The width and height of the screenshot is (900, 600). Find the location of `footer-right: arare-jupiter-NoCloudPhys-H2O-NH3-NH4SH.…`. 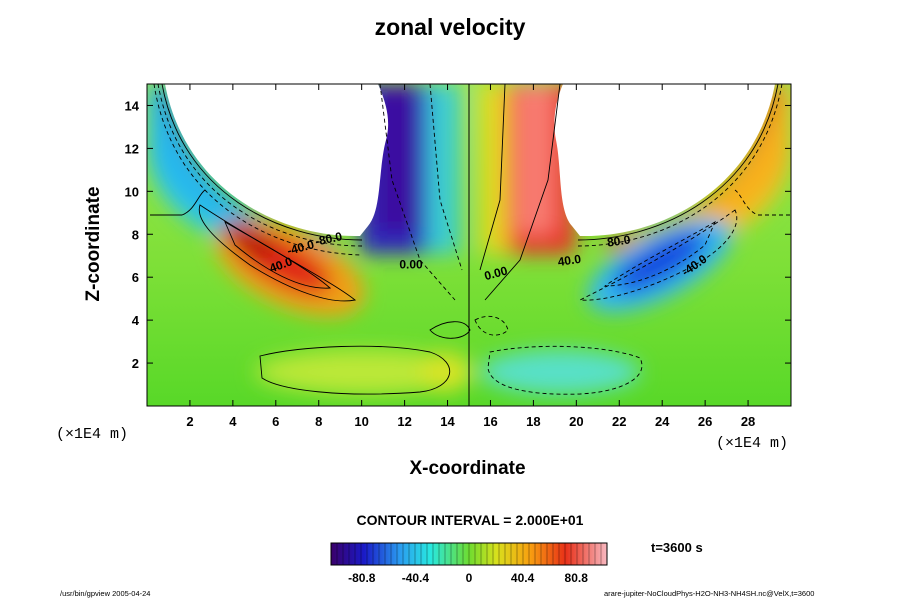

footer-right: arare-jupiter-NoCloudPhys-H2O-NH3-NH4SH.… is located at coordinates (709, 593).